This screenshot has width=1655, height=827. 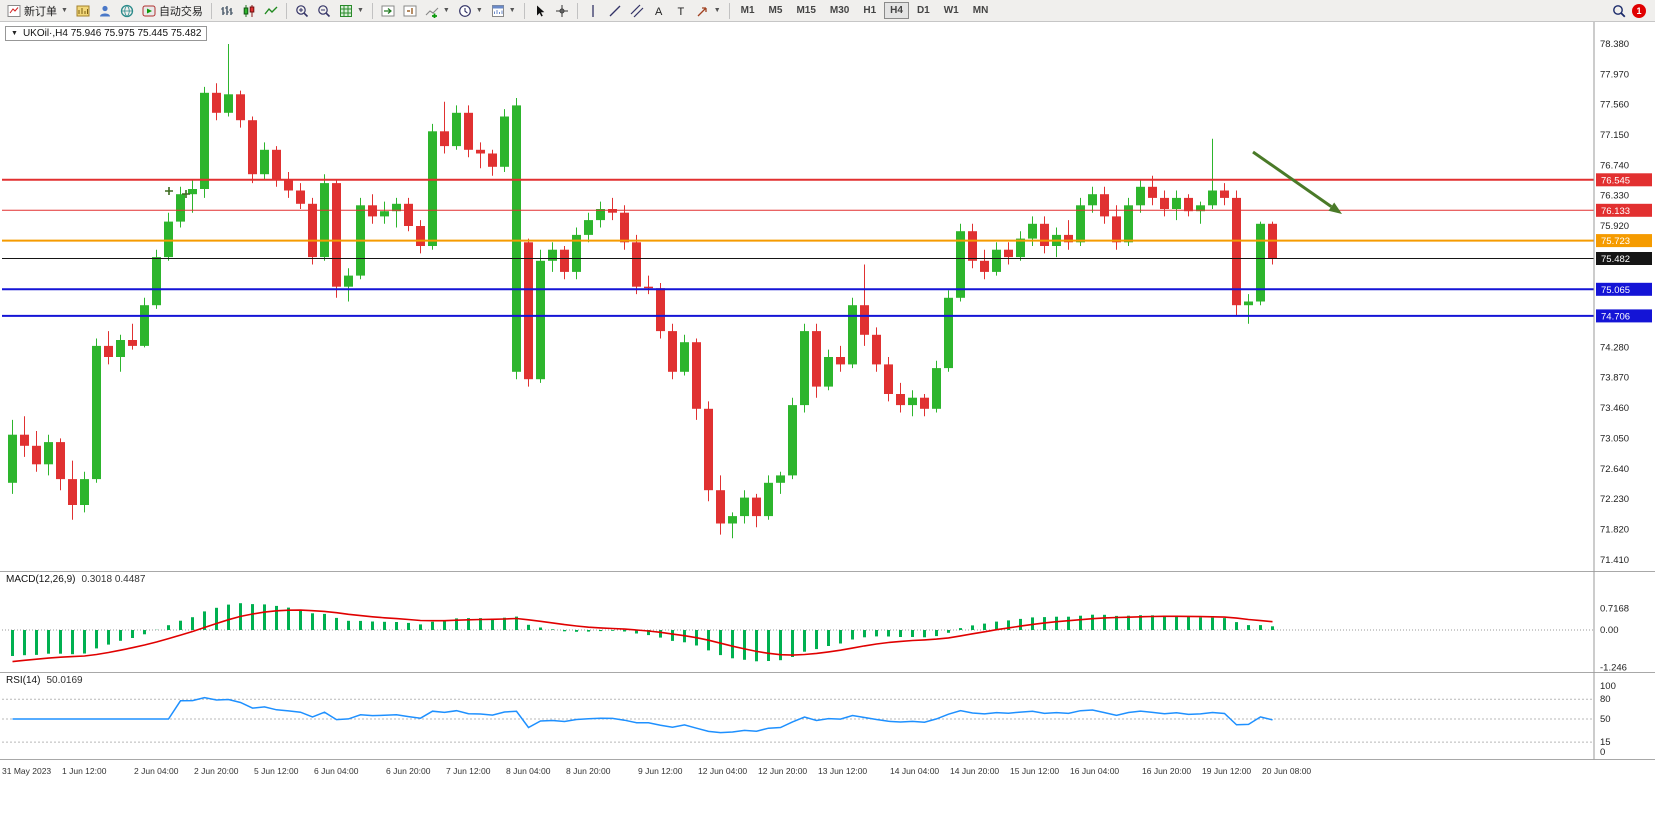 What do you see at coordinates (1614, 408) in the screenshot?
I see `svg-text: 73.460` at bounding box center [1614, 408].